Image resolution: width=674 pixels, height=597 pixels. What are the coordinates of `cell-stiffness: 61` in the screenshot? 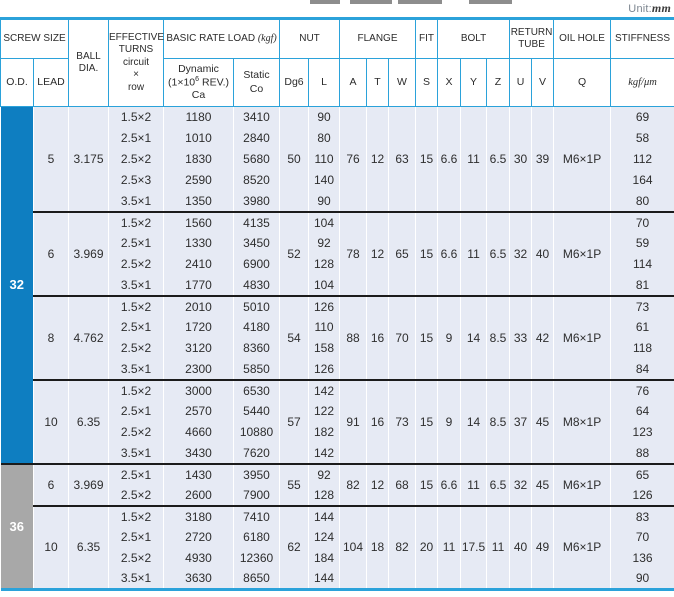 It's located at (642, 327).